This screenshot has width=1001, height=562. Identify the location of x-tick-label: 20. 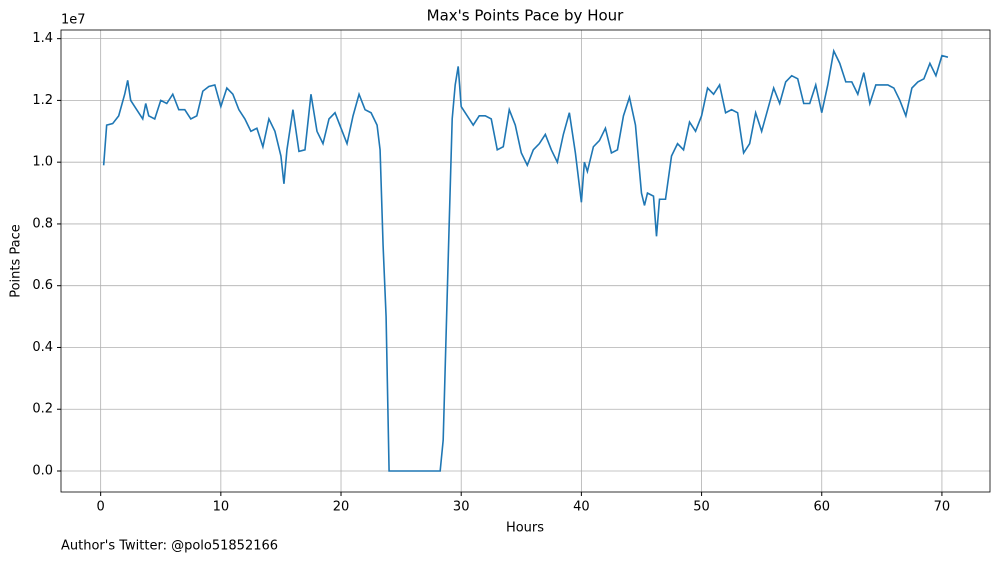
(341, 507).